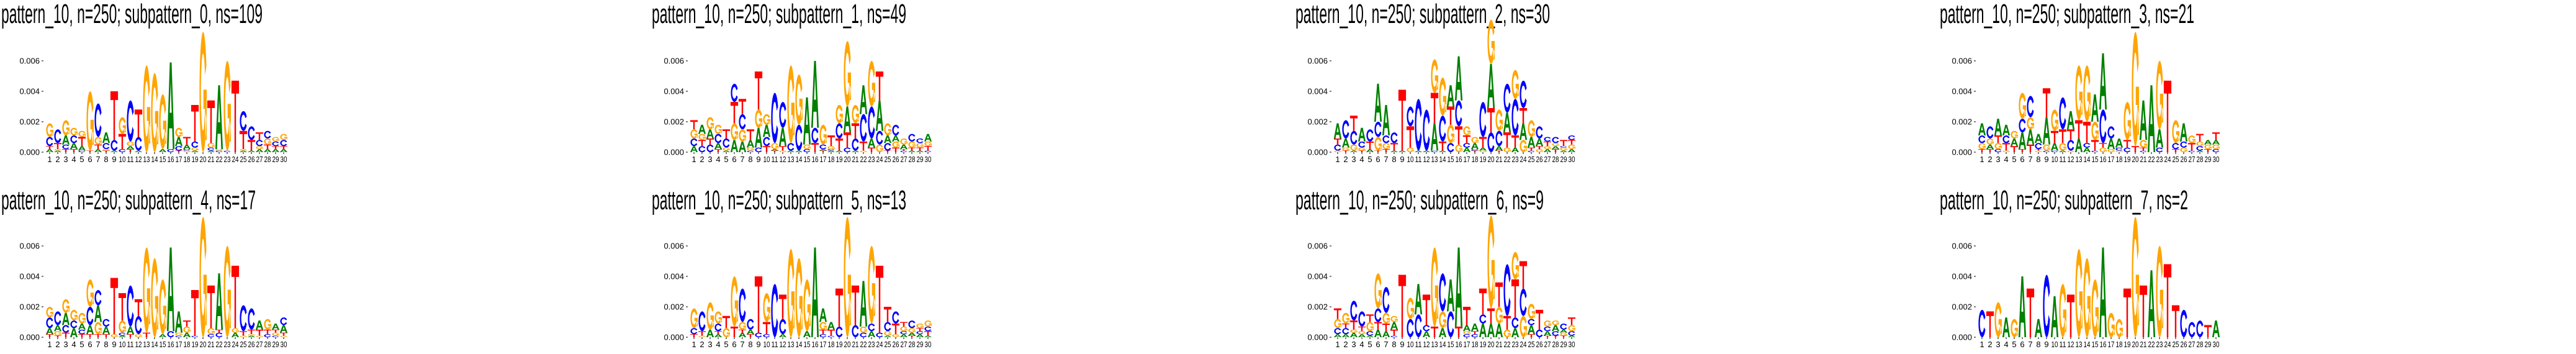  What do you see at coordinates (887, 344) in the screenshot?
I see `x-tick-label: 25` at bounding box center [887, 344].